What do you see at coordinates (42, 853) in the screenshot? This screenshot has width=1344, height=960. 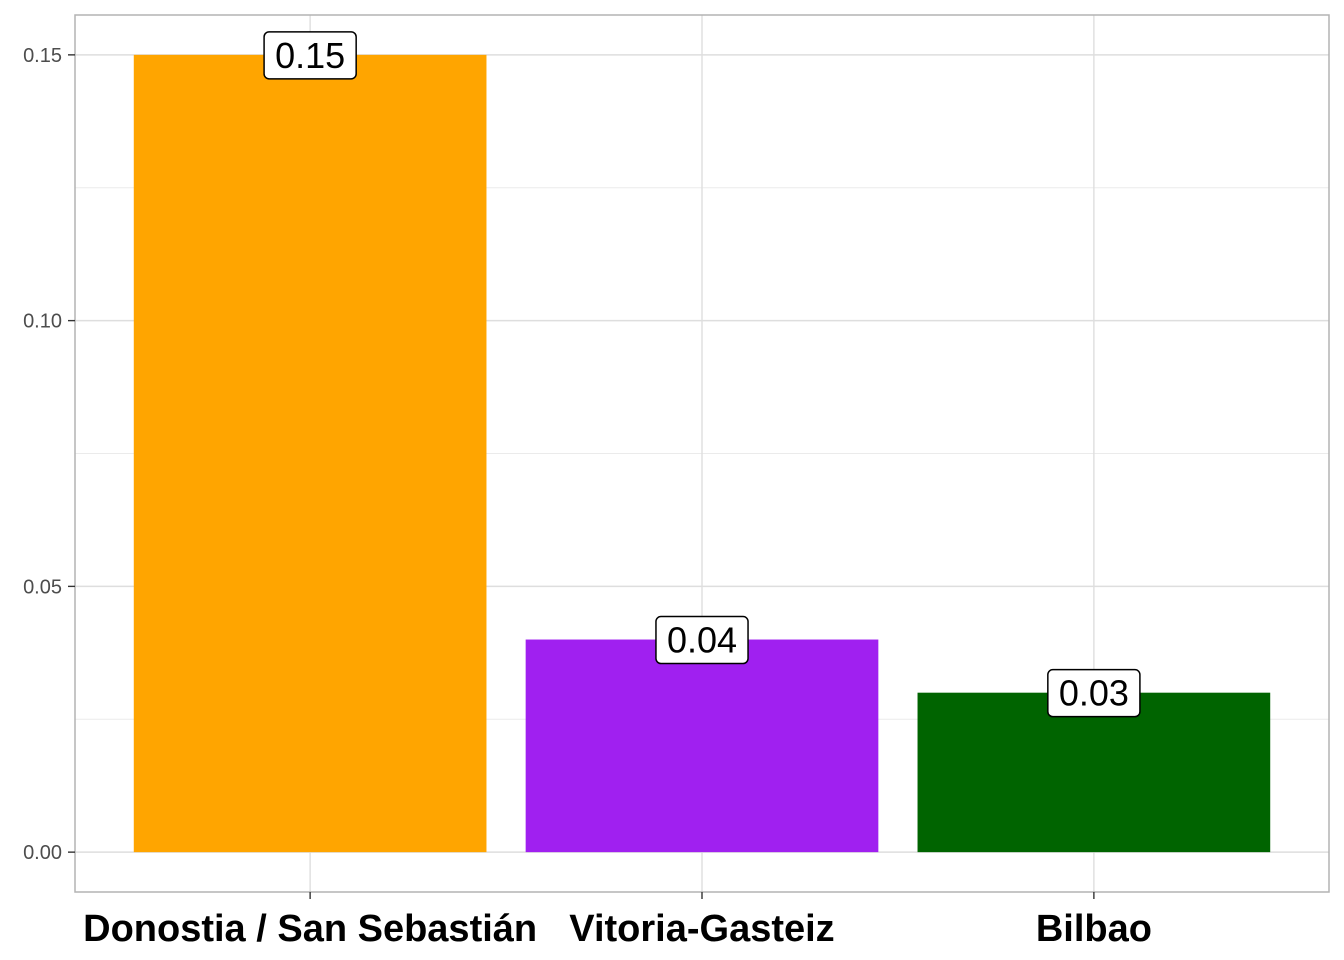 I see `y-tick-label: 0.00` at bounding box center [42, 853].